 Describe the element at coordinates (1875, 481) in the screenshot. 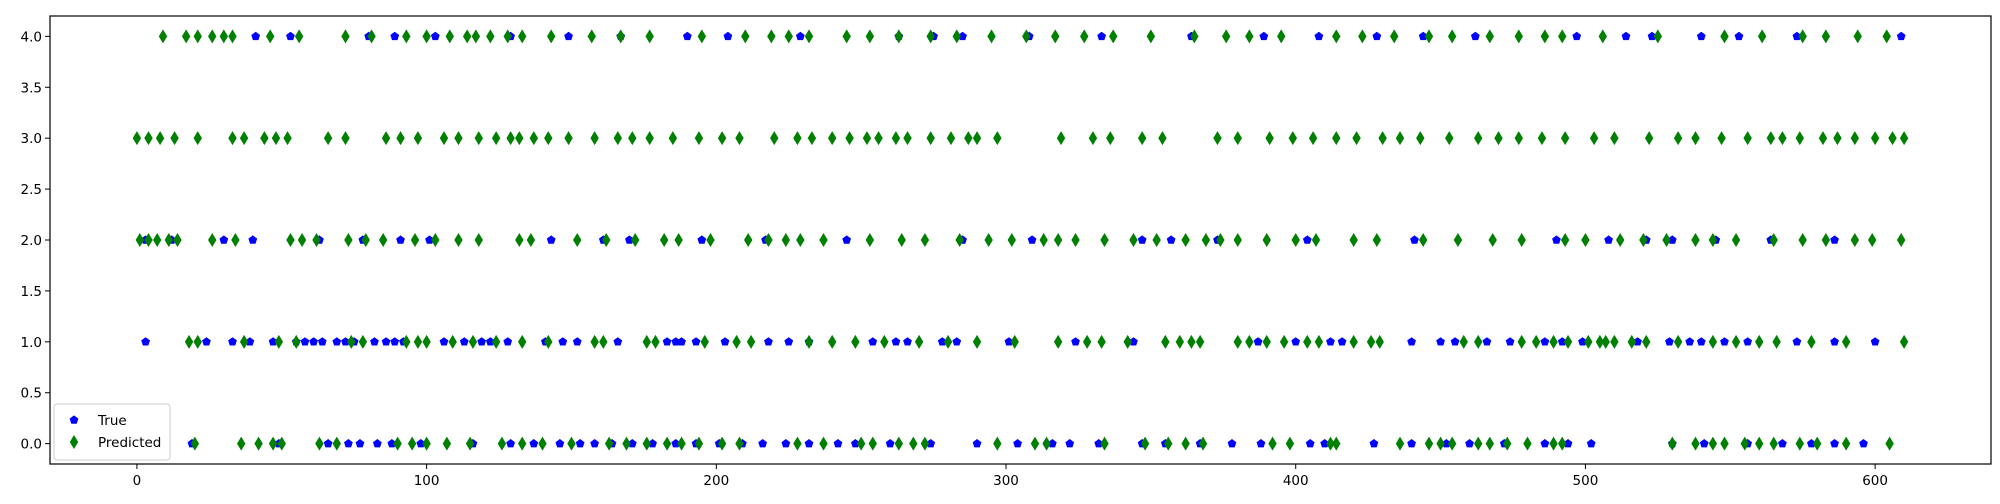

I see `x-tick-label: 600` at that location.